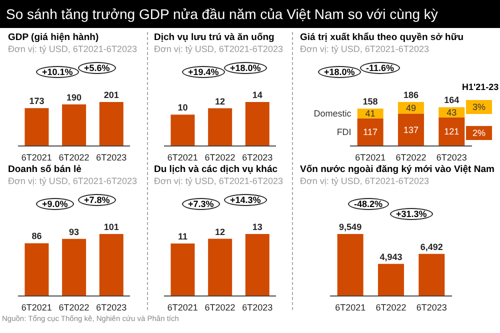 The width and height of the screenshot is (500, 333). I want to click on text: +7.8%, so click(97, 200).